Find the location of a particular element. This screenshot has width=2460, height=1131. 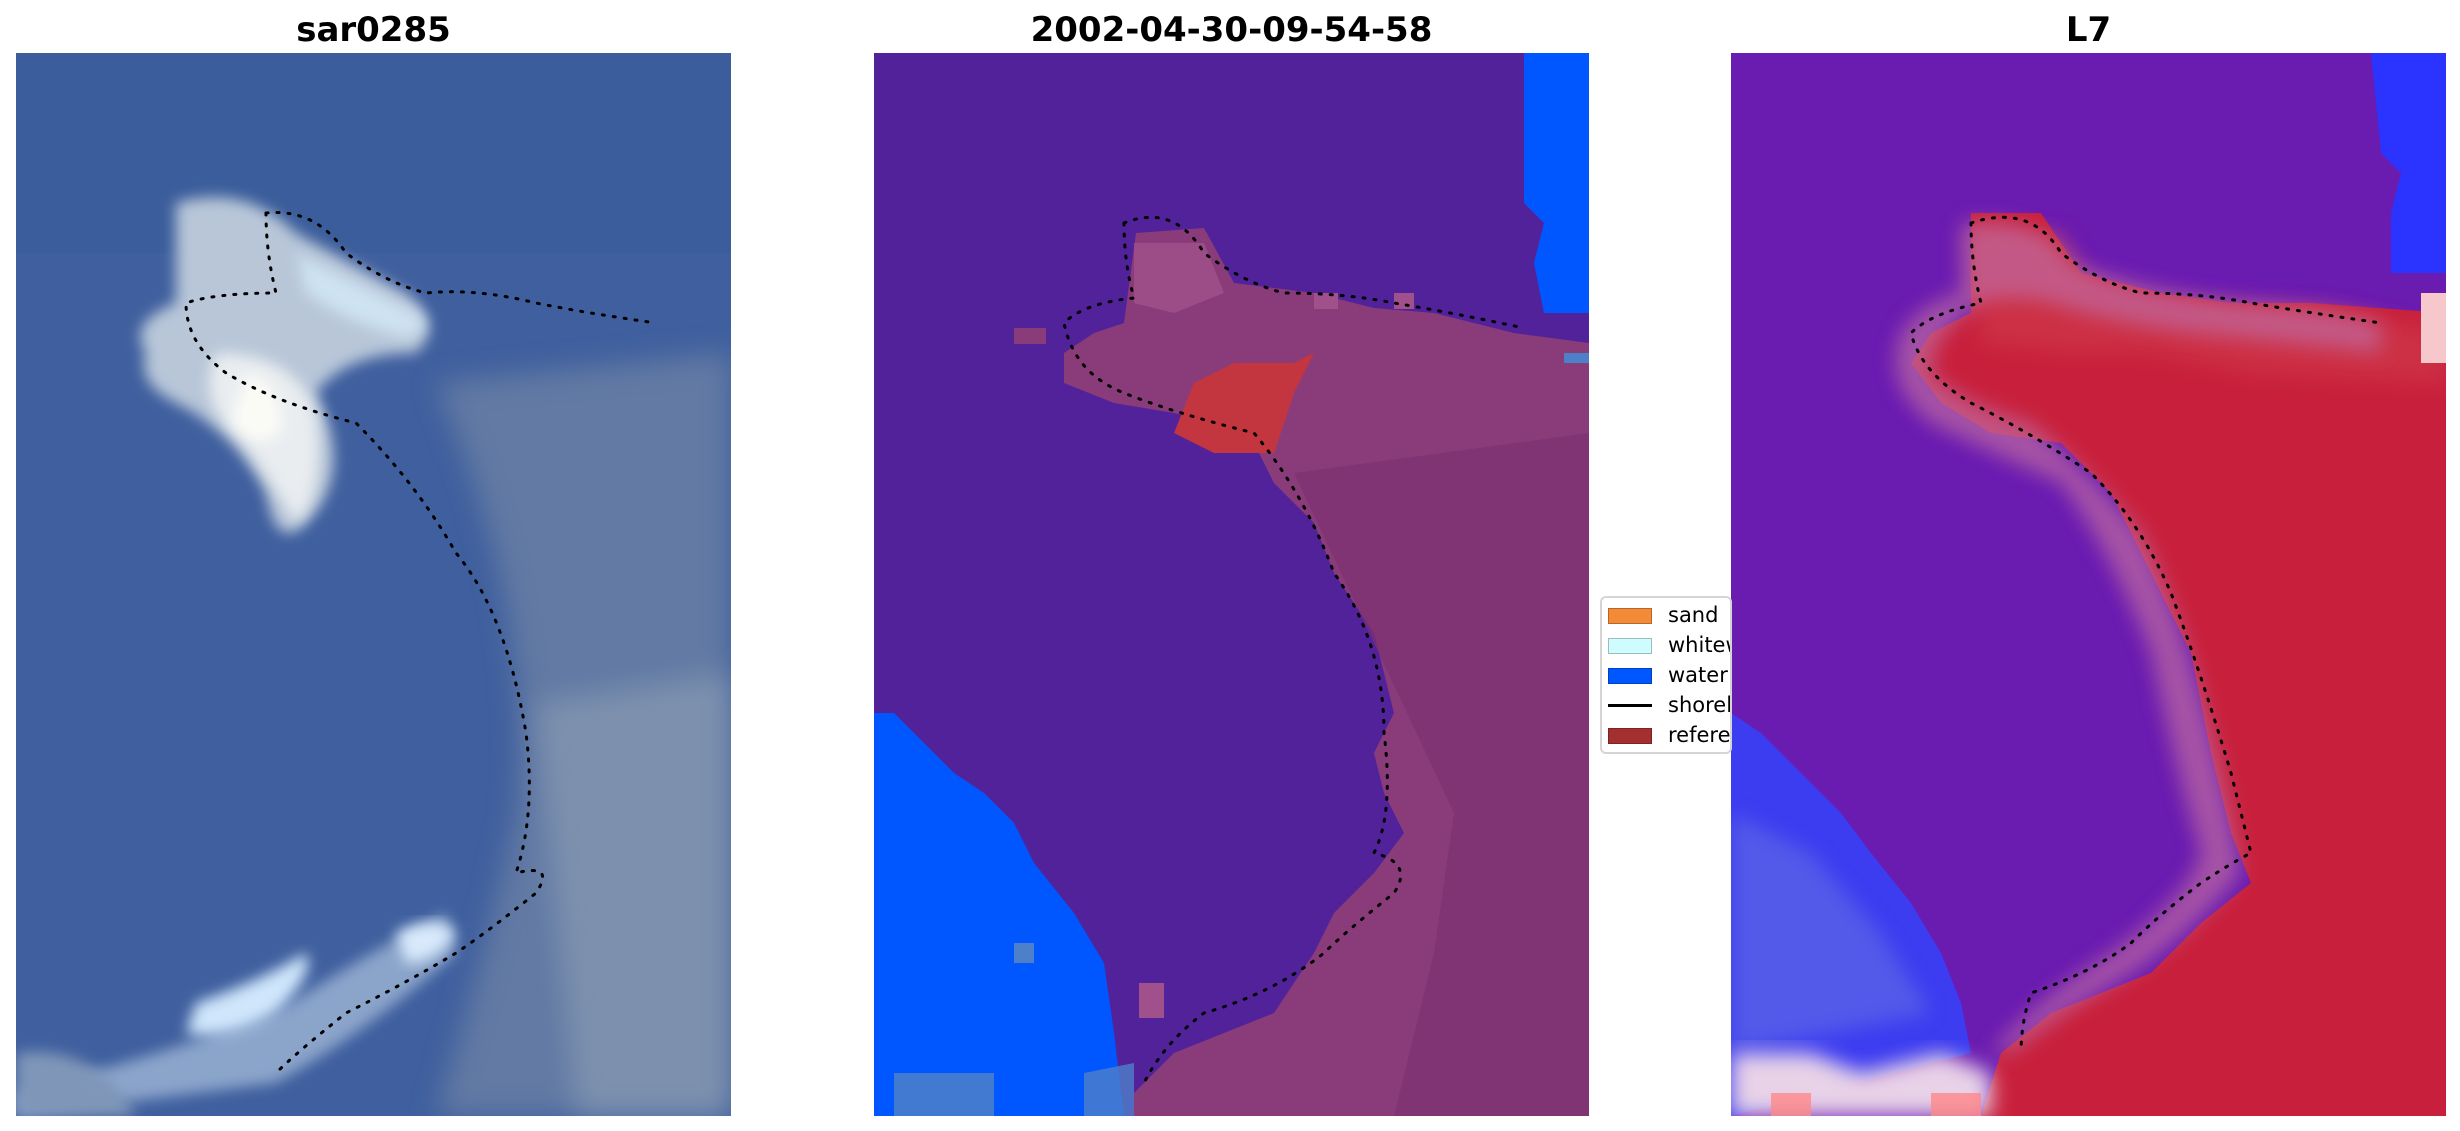

index-transition-band is located at coordinates (2138, 637).